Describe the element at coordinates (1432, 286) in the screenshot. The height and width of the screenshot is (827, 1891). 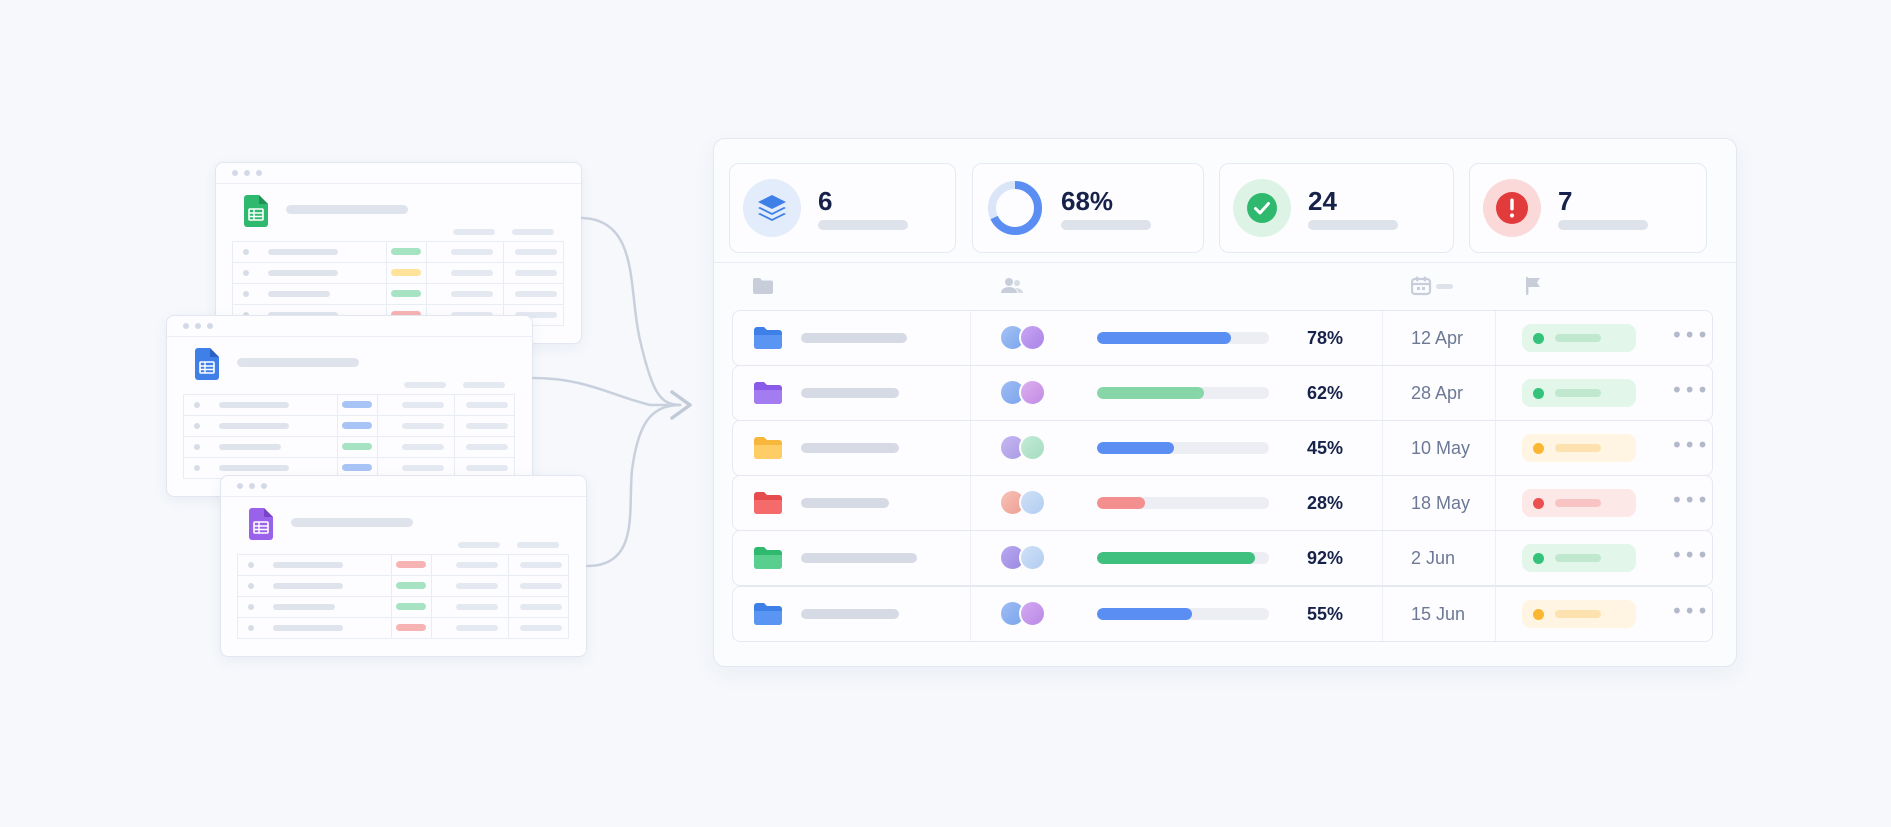
I see `calendar-icon` at that location.